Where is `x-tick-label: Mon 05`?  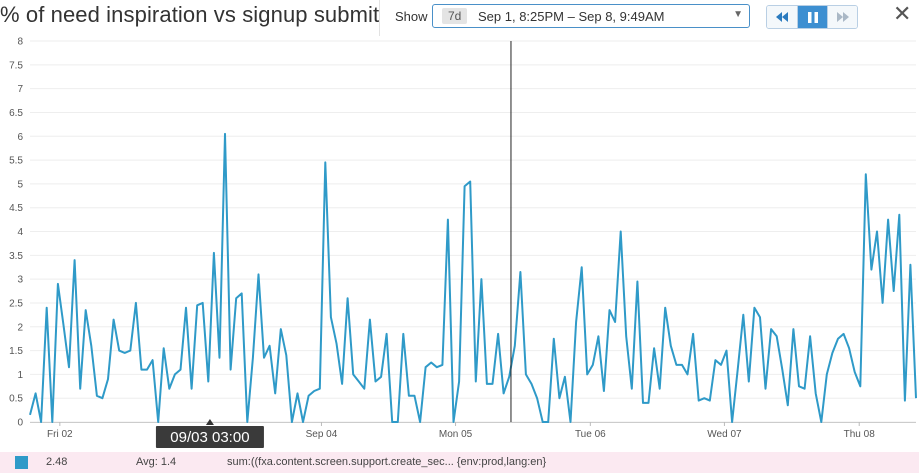
x-tick-label: Mon 05 is located at coordinates (456, 434).